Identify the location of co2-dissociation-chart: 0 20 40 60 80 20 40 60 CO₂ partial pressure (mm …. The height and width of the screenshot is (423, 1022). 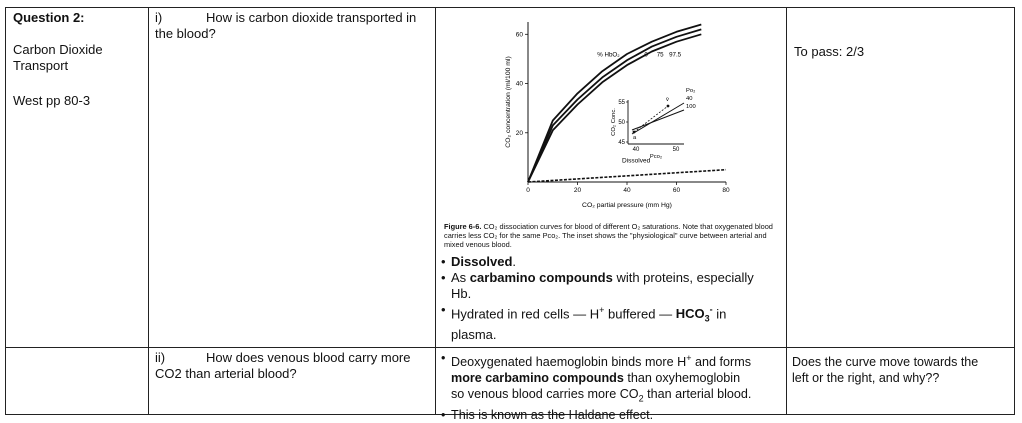
(617, 115).